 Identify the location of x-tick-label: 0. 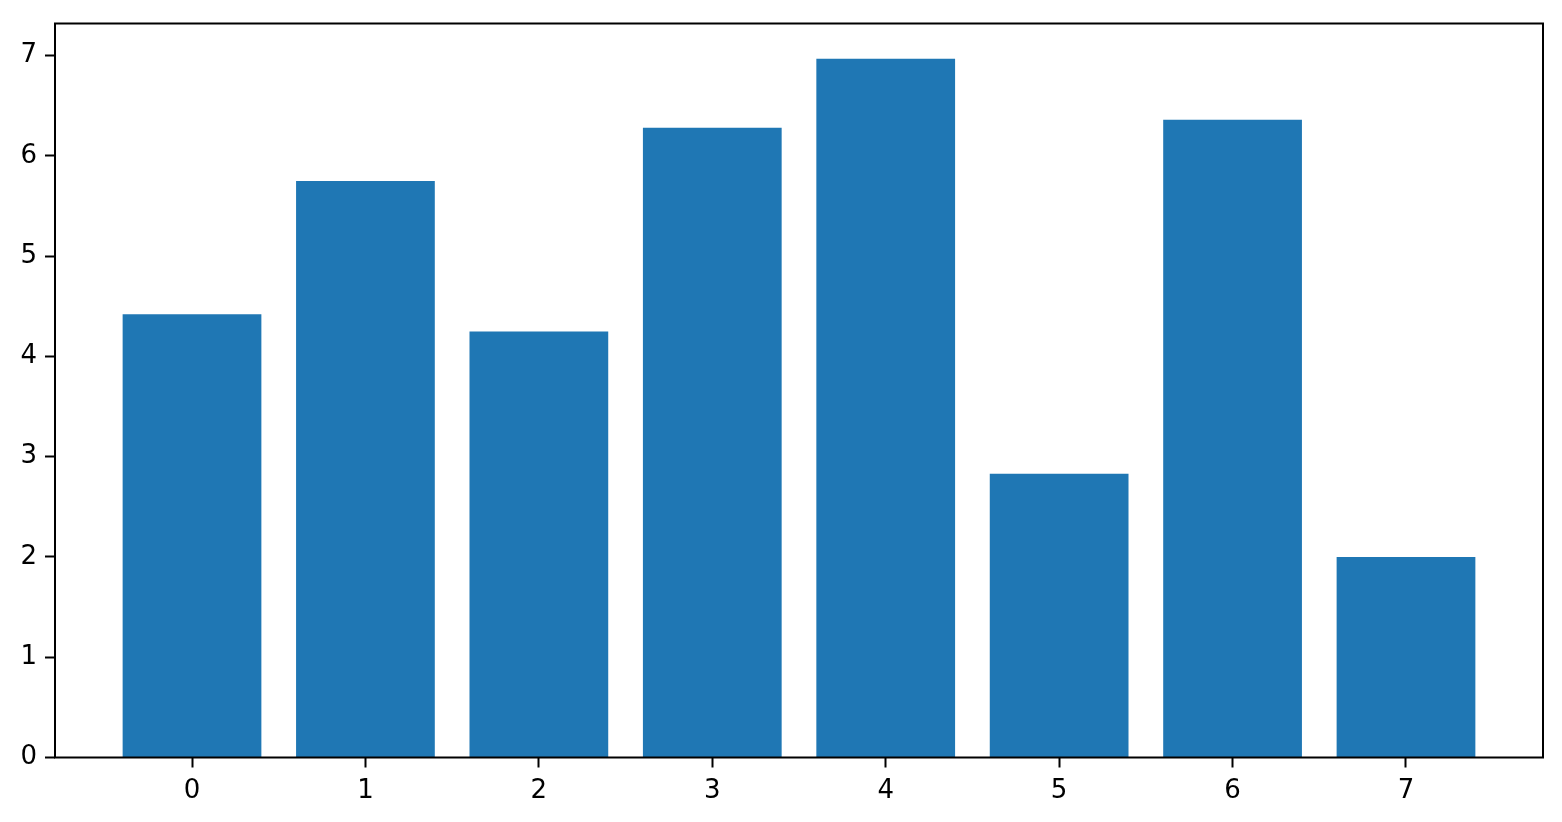
(192, 788).